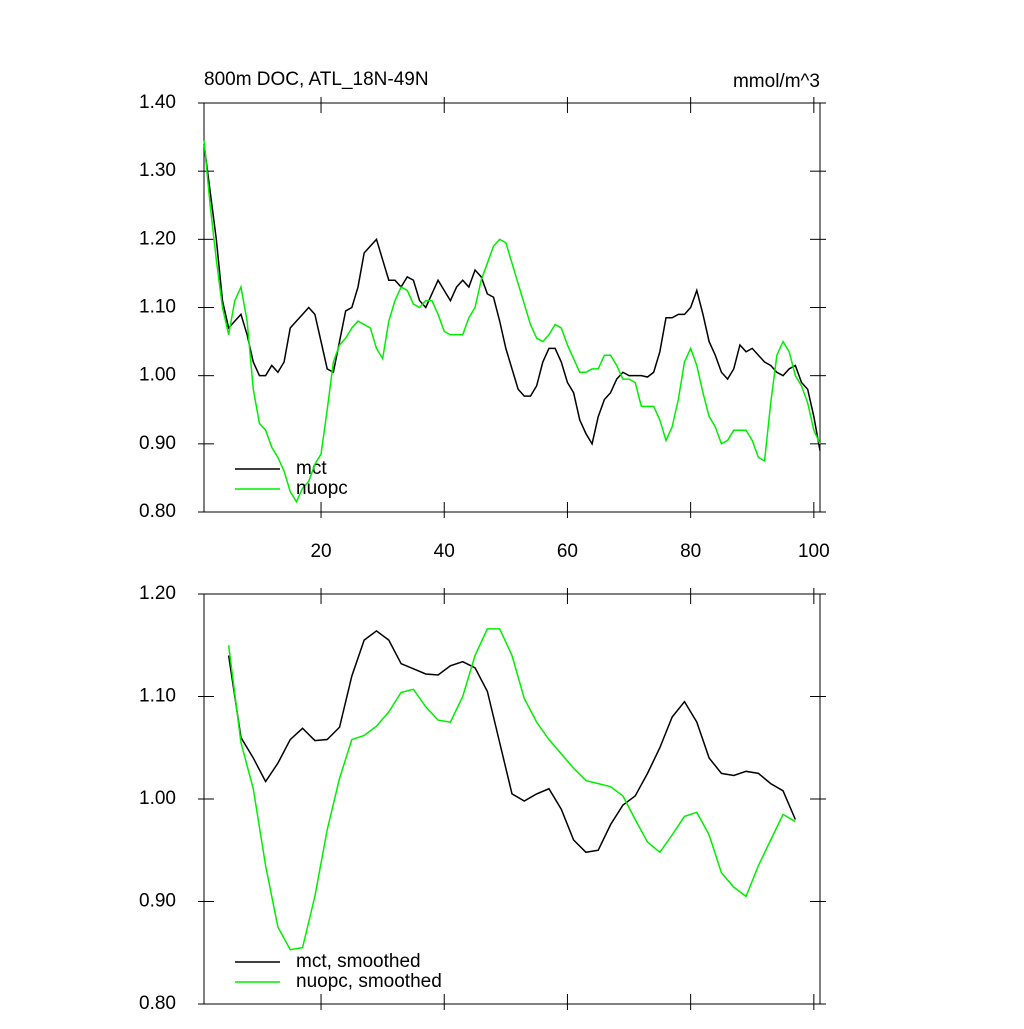 Image resolution: width=1024 pixels, height=1029 pixels. I want to click on x-tick-label: 80, so click(690, 551).